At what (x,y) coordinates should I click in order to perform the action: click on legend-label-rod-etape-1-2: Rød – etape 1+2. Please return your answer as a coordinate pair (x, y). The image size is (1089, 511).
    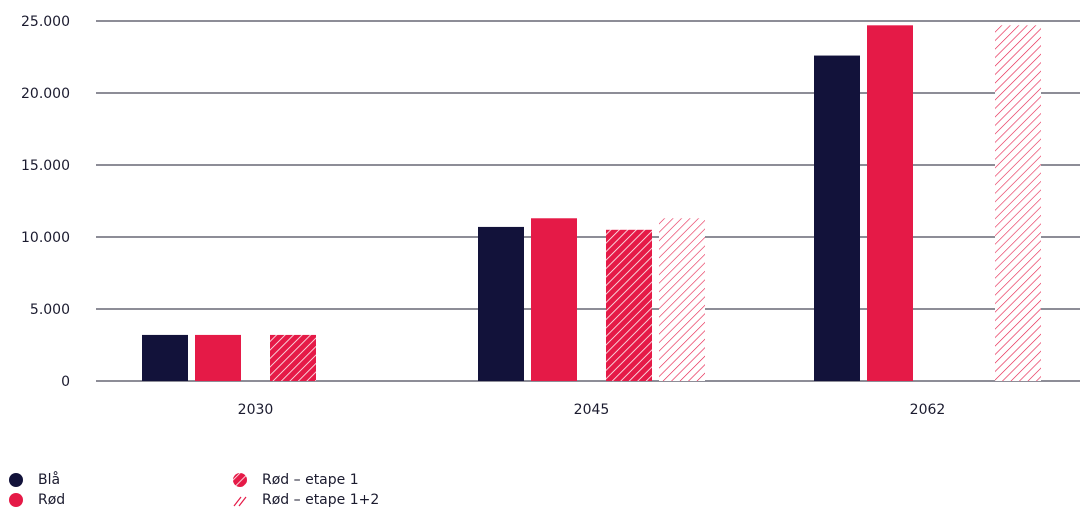
    Looking at the image, I should click on (321, 500).